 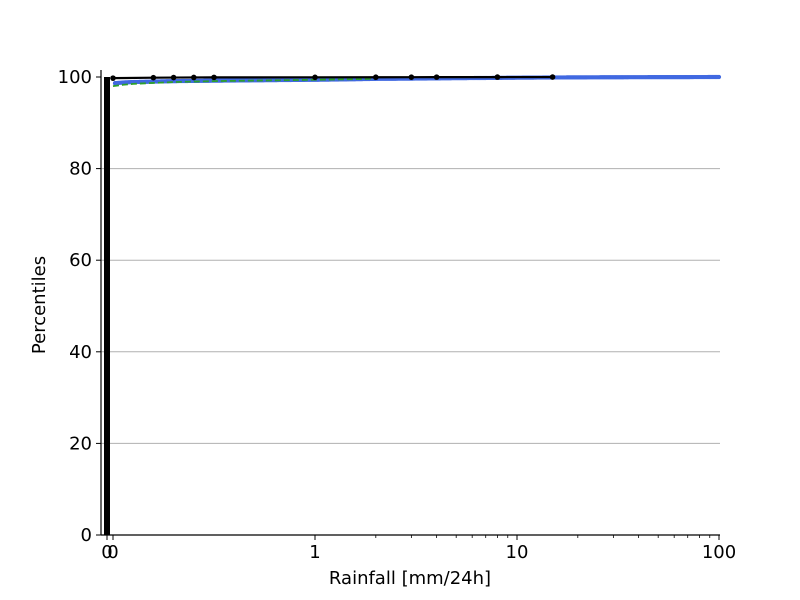 I want to click on y-tick-label: 60, so click(x=80, y=260).